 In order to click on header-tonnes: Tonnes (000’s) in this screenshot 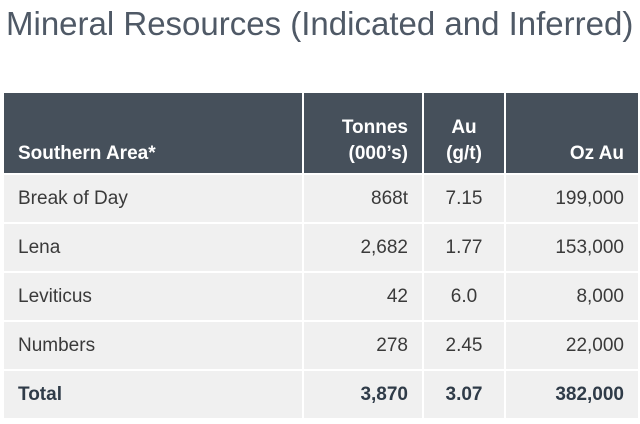, I will do `click(363, 133)`.